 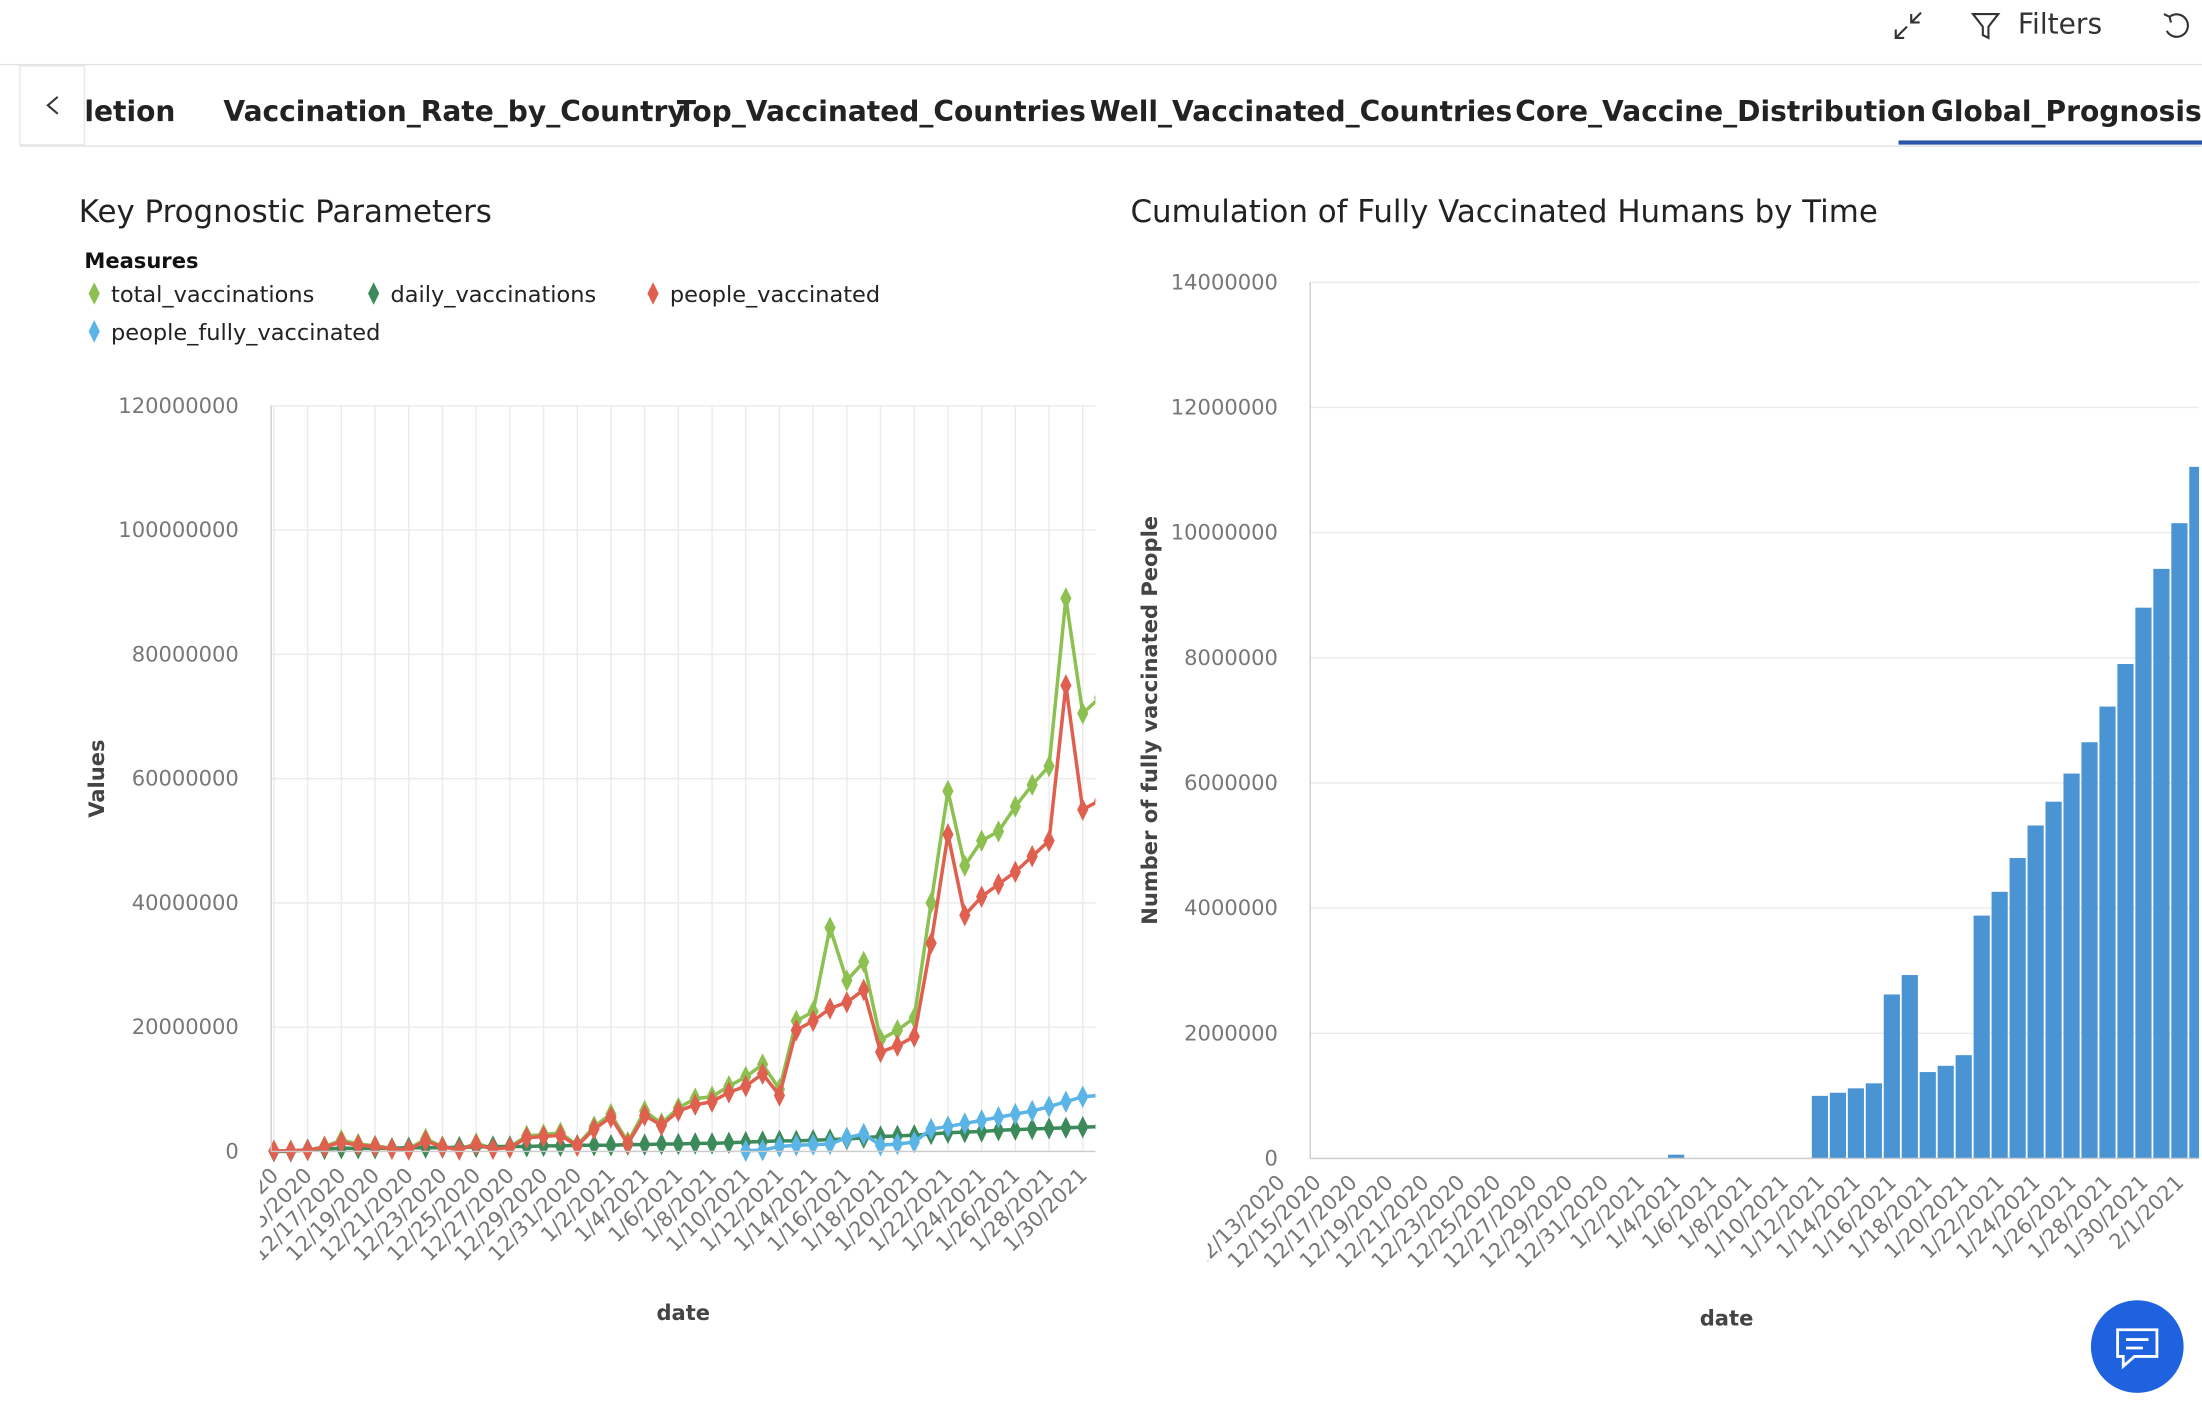 I want to click on y-tick-label: 0, so click(x=1271, y=1157).